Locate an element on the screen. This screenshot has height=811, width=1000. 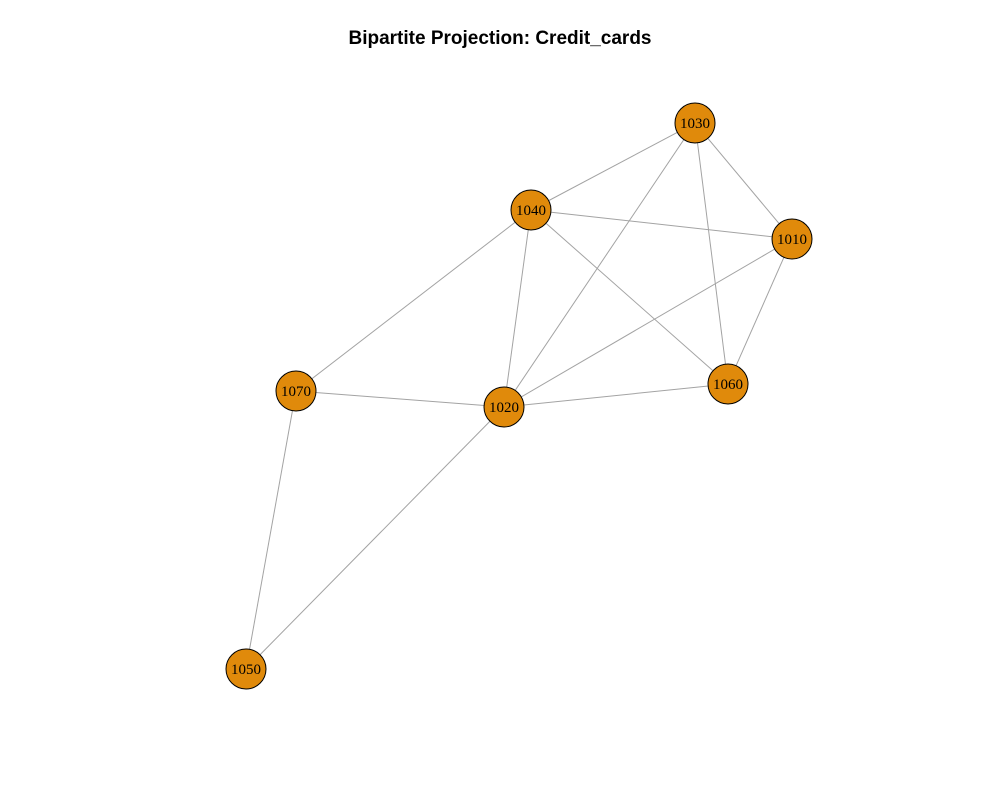
node-1030: 1030 is located at coordinates (695, 123).